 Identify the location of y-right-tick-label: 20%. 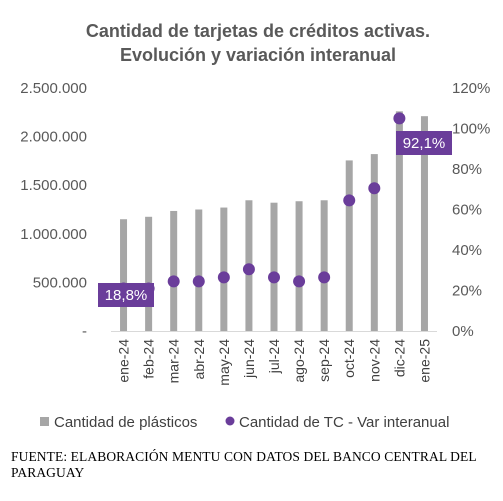
(467, 291).